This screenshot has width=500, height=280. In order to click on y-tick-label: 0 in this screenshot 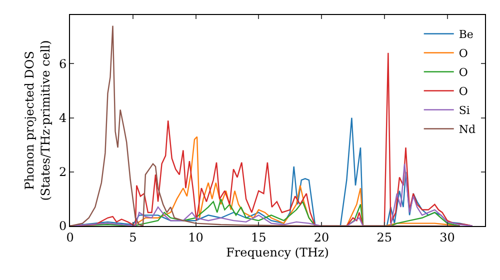, I will do `click(62, 226)`.